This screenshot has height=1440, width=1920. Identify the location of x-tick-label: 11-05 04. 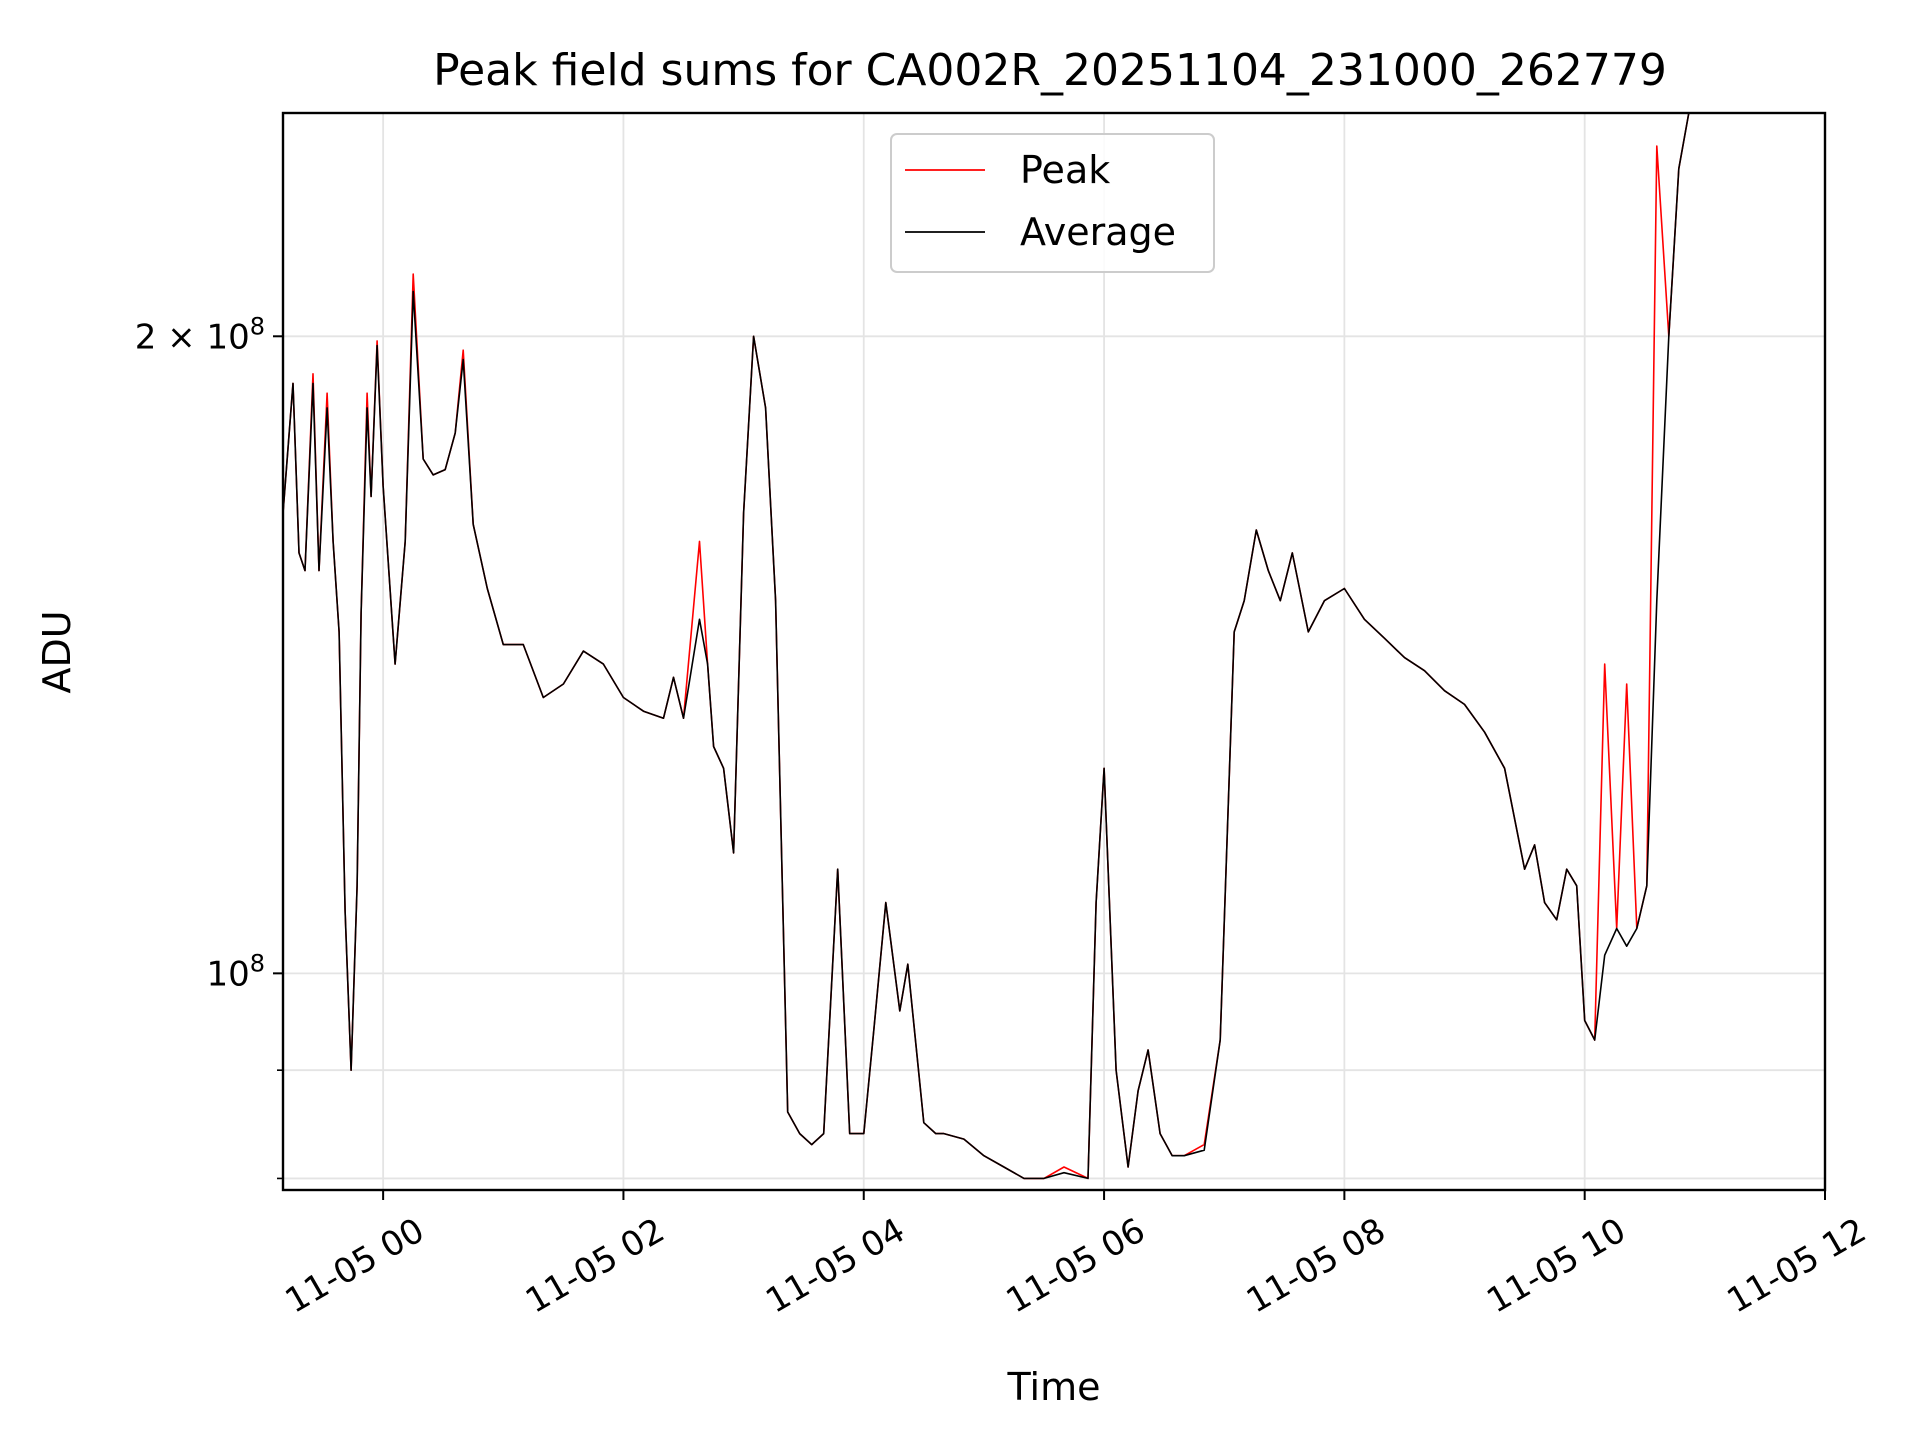
(835, 1265).